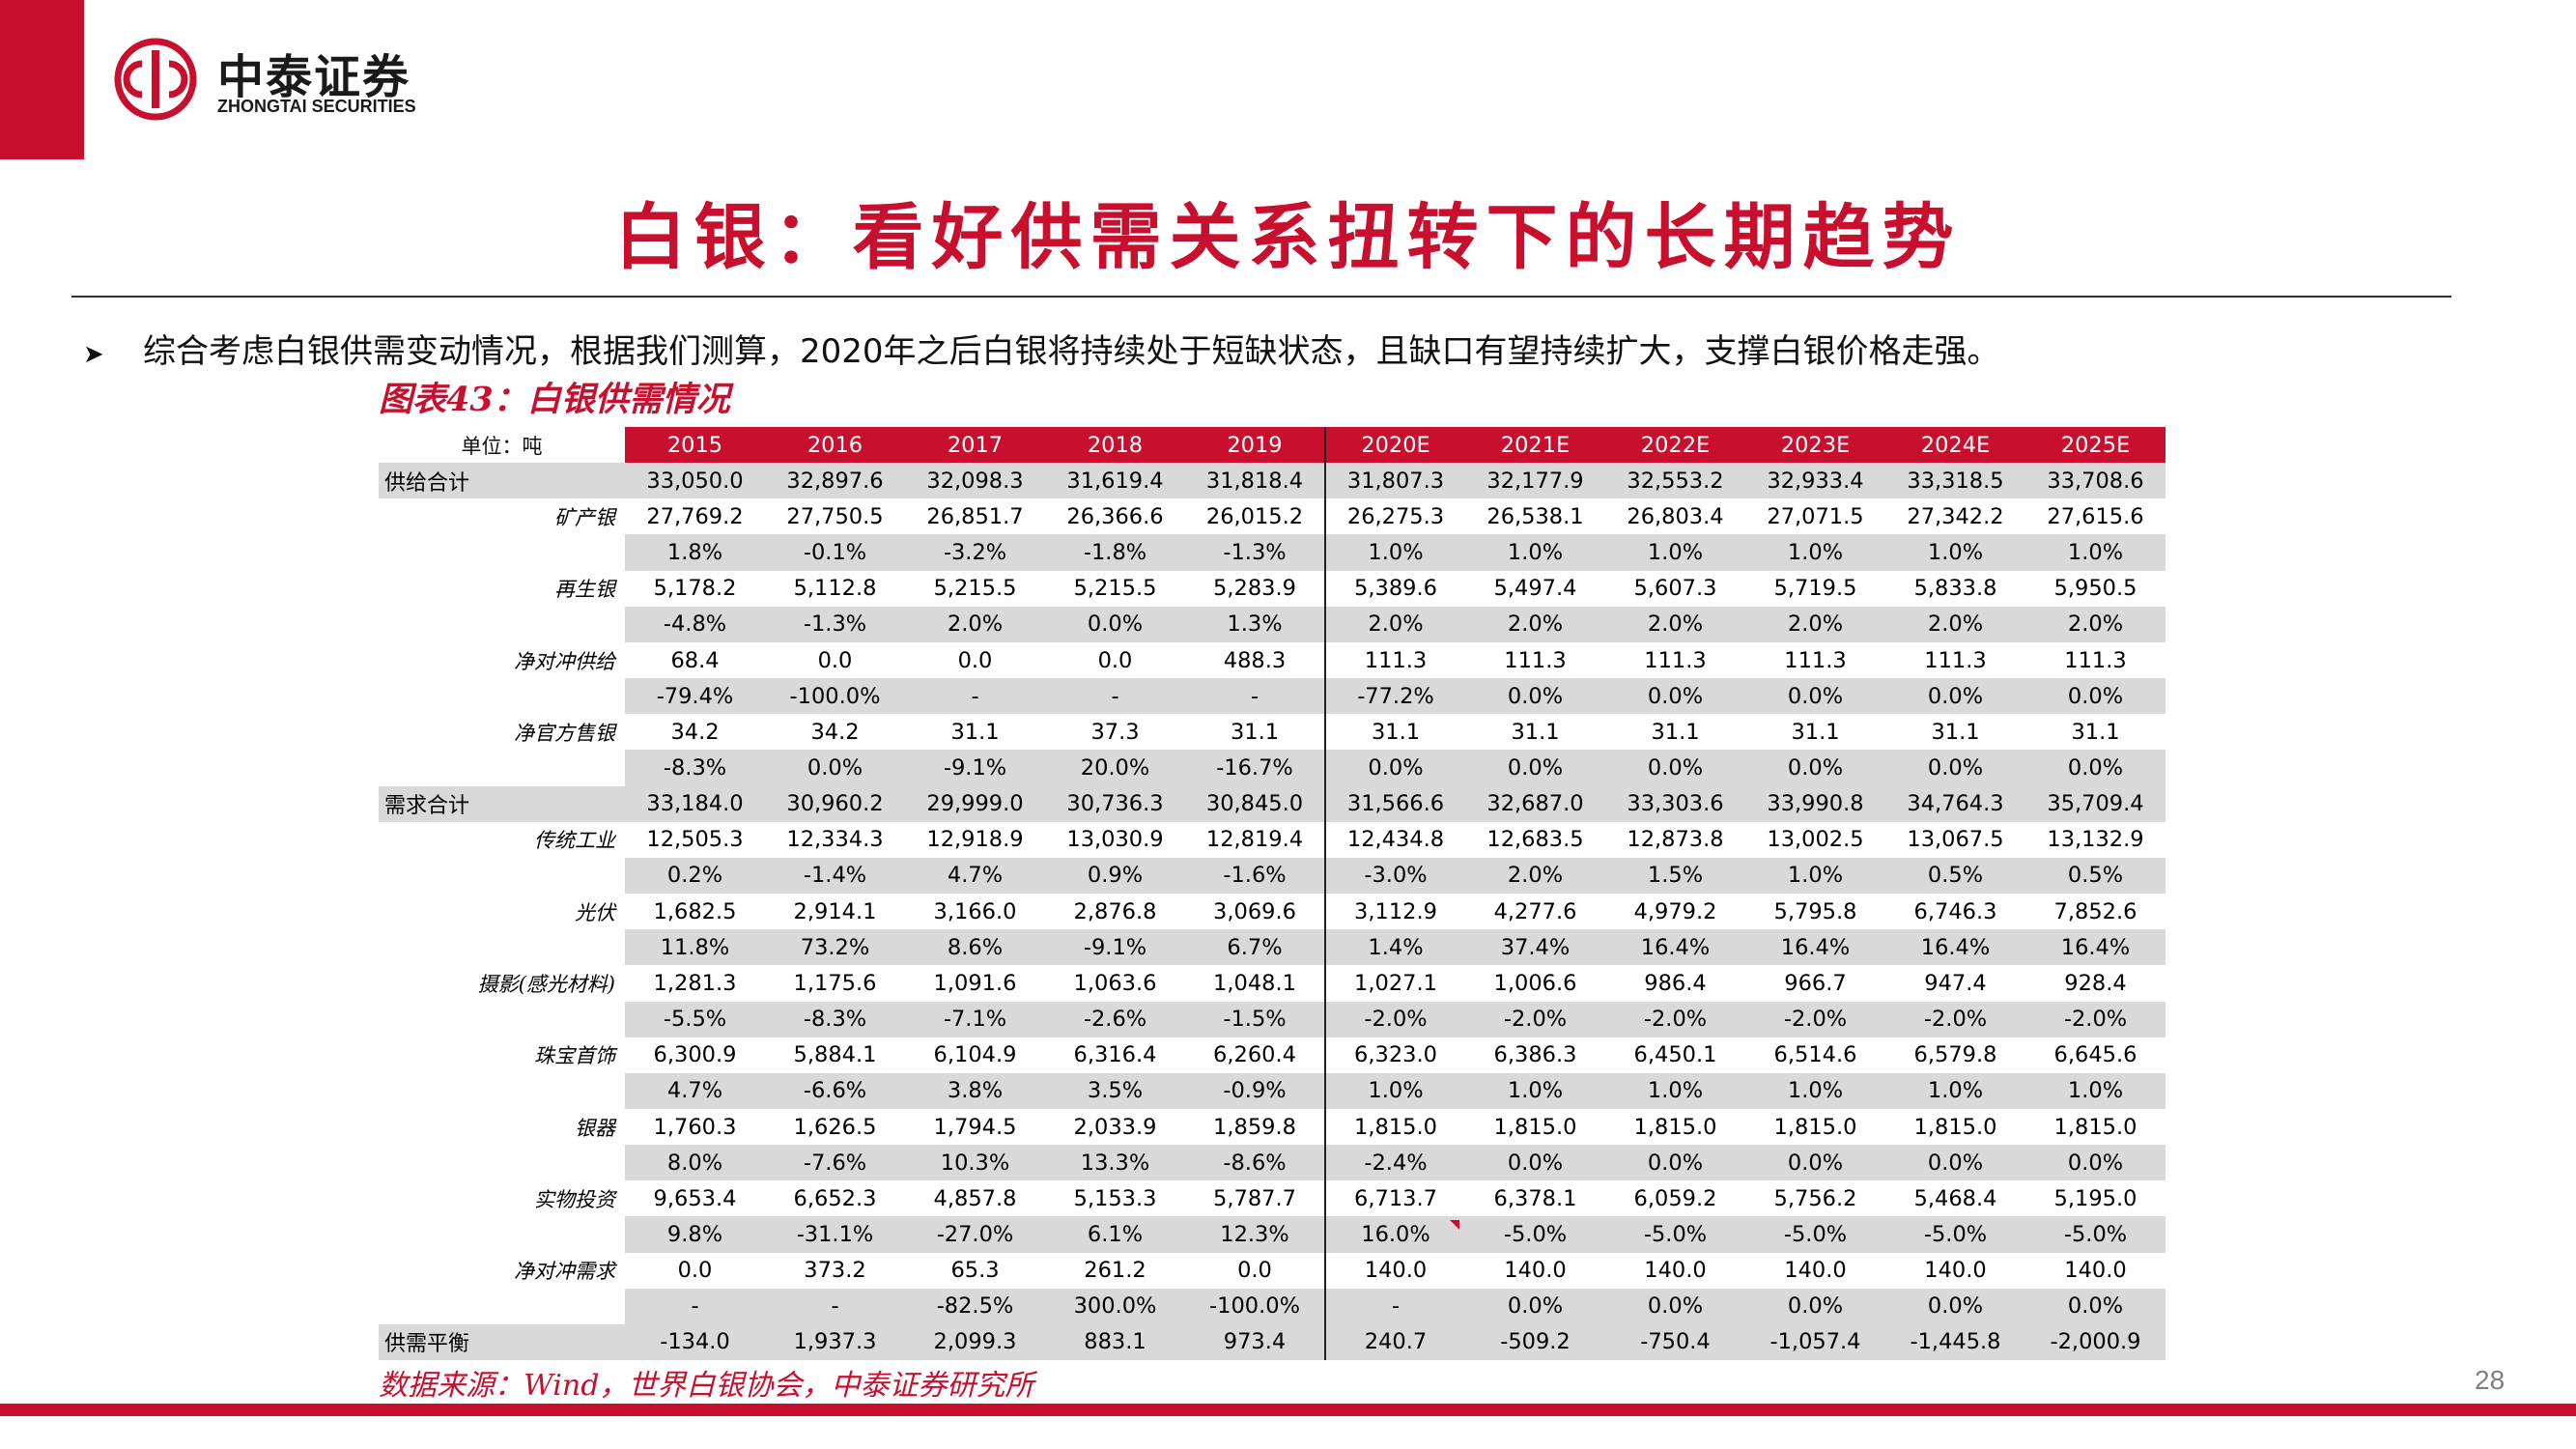 The width and height of the screenshot is (2576, 1449). What do you see at coordinates (1955, 983) in the screenshot?
I see `table-cell: 947.4` at bounding box center [1955, 983].